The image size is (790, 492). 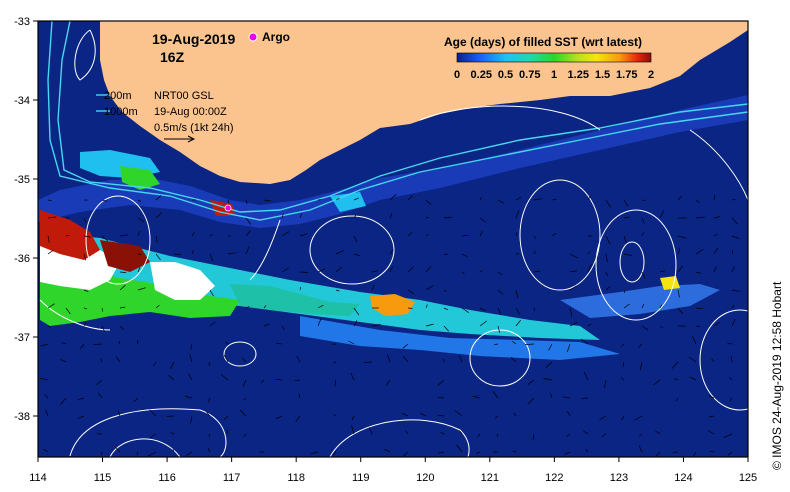 What do you see at coordinates (348, 202) in the screenshot?
I see `sst-age-patch-mid-cyan` at bounding box center [348, 202].